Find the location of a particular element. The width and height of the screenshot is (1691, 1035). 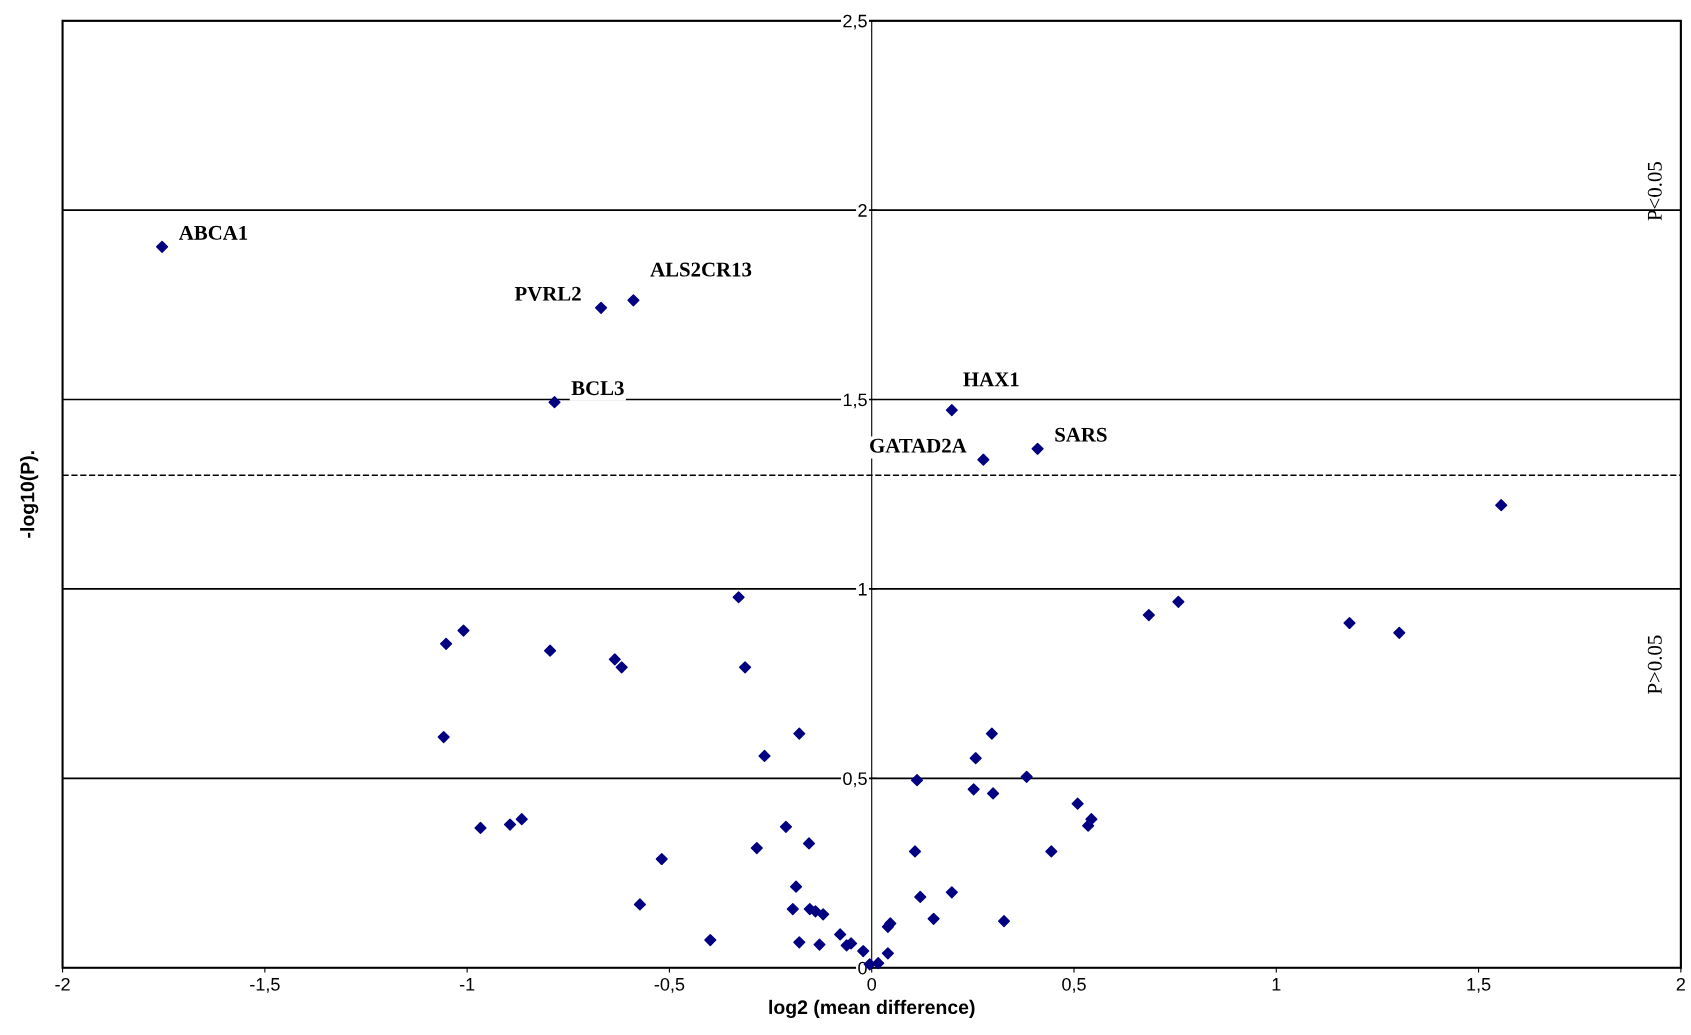

y-tick-label: 0,5 is located at coordinates (855, 780).